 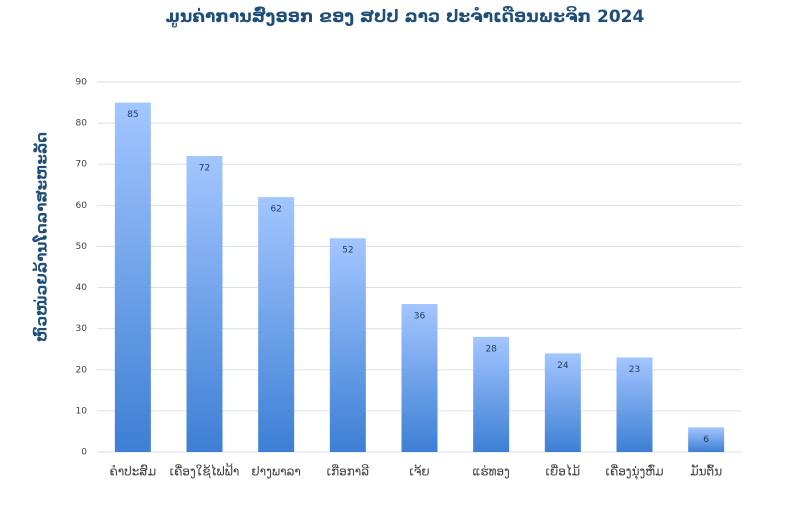 What do you see at coordinates (347, 251) in the screenshot?
I see `data-label: 52` at bounding box center [347, 251].